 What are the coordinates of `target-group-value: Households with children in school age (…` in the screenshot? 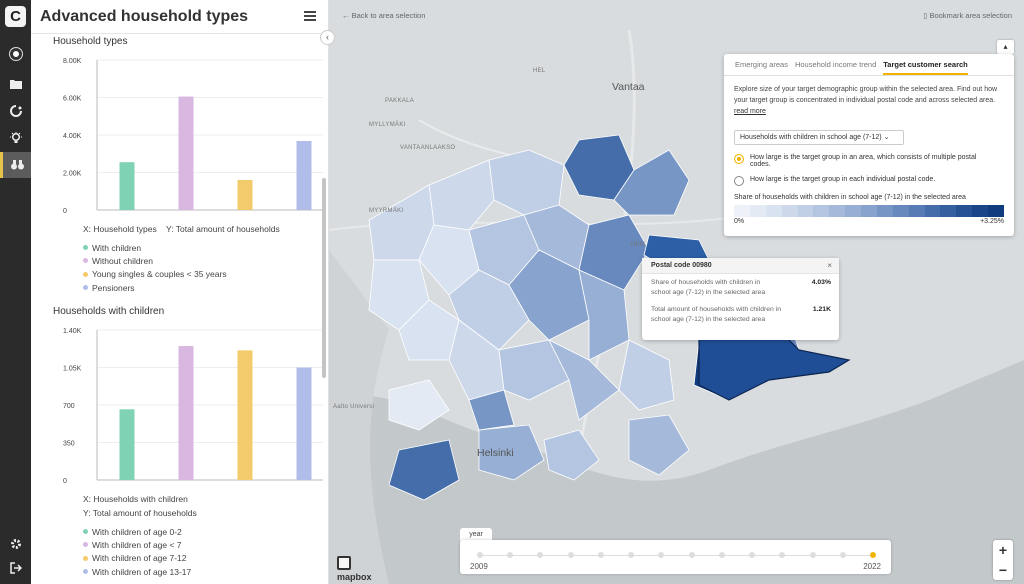 It's located at (811, 137).